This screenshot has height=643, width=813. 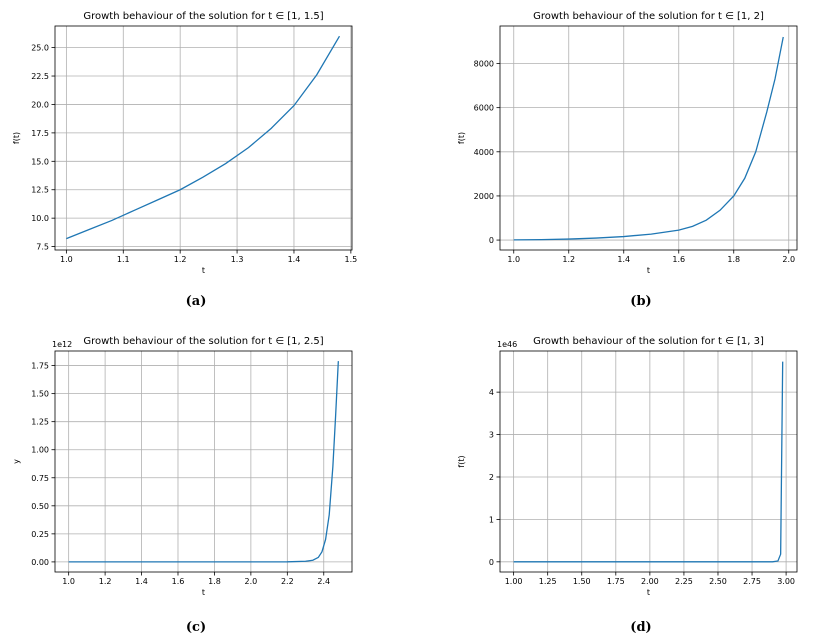 I want to click on y-tick-label: 10.0, so click(x=40, y=218).